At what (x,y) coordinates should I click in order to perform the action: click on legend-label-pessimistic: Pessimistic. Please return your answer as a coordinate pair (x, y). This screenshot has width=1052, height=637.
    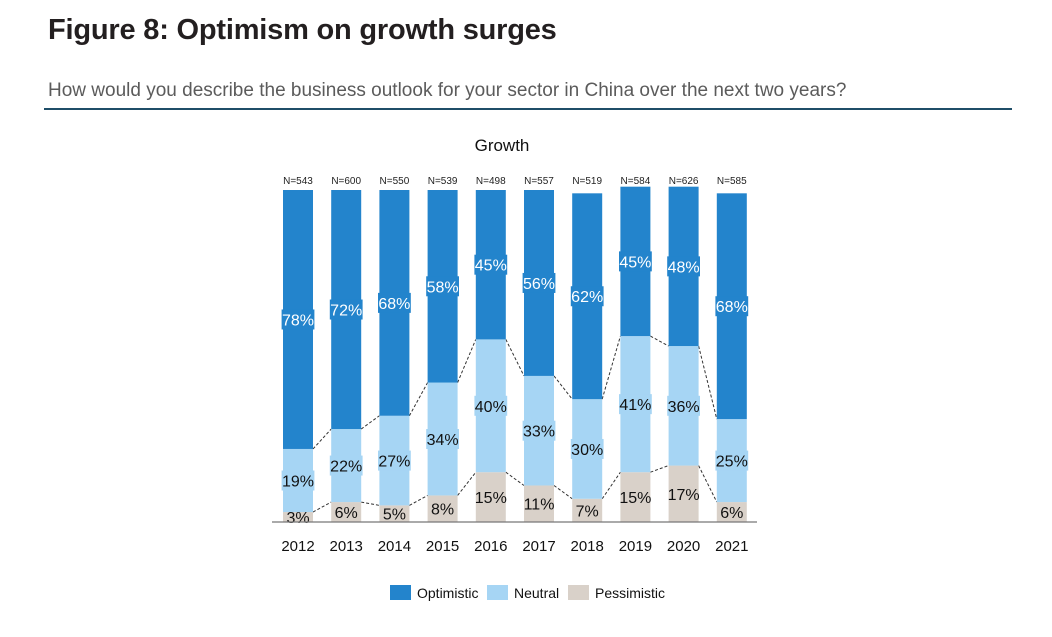
    Looking at the image, I should click on (630, 593).